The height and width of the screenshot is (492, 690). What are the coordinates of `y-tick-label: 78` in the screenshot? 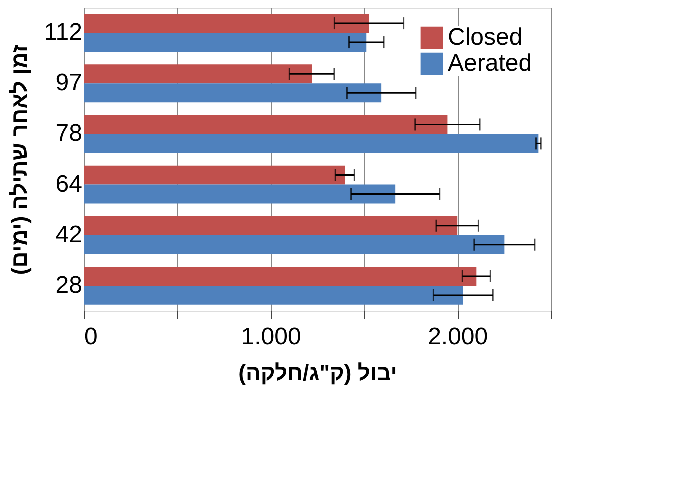 It's located at (69, 134).